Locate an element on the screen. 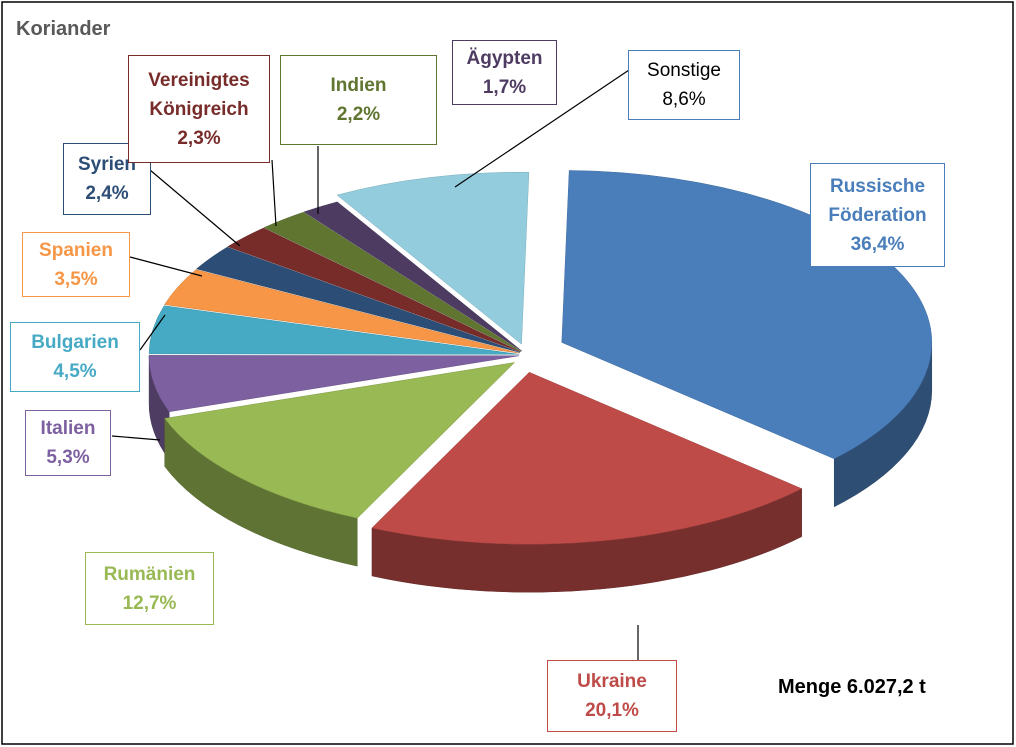 The image size is (1016, 747). data-label: Rumänien 12,7% is located at coordinates (149, 588).